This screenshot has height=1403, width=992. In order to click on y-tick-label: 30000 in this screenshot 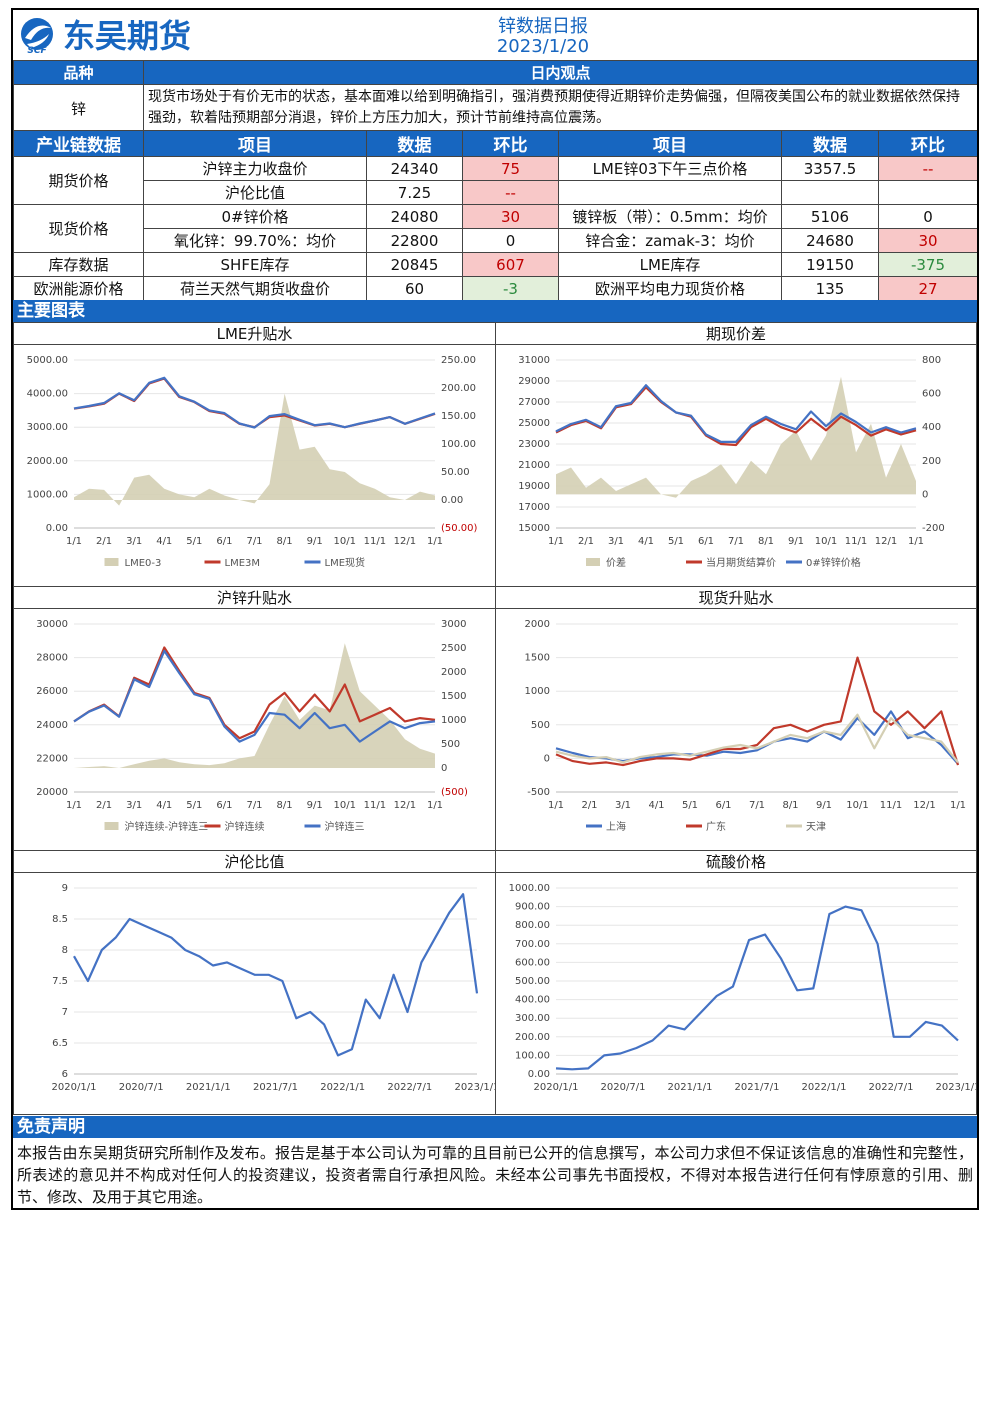, I will do `click(52, 624)`.